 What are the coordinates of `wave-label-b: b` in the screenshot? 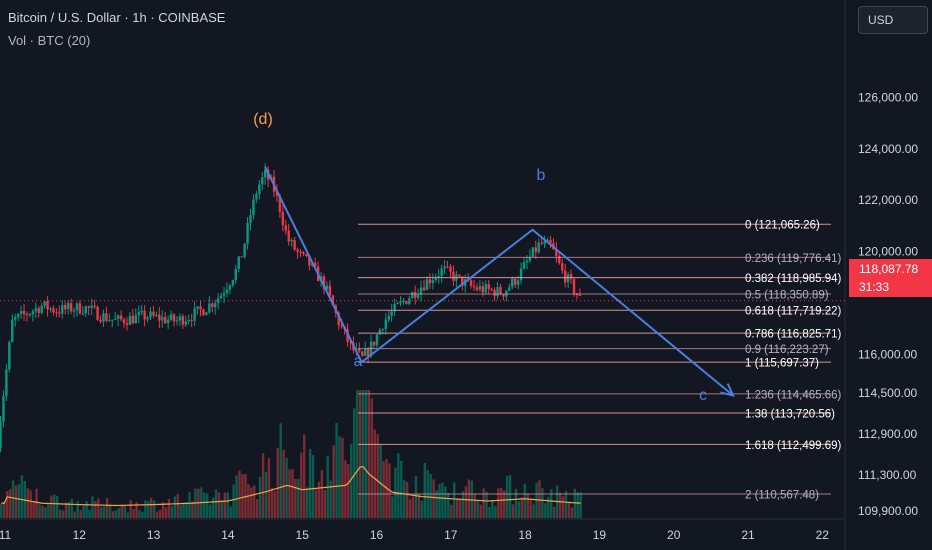 It's located at (541, 175).